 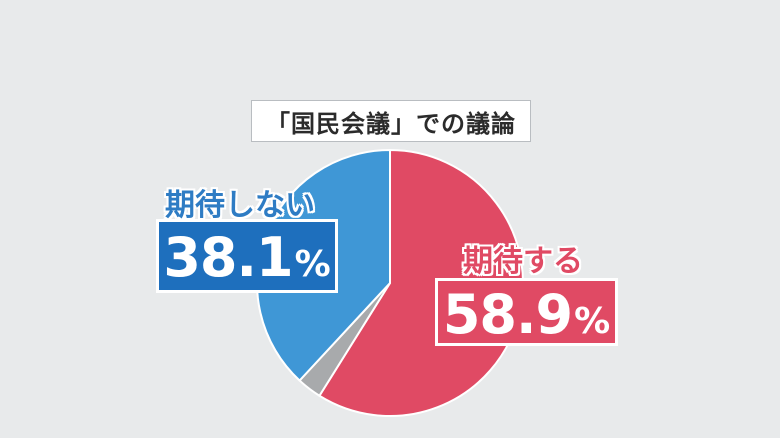 I want to click on negative-value-box: 38.1 %, so click(x=247, y=256).